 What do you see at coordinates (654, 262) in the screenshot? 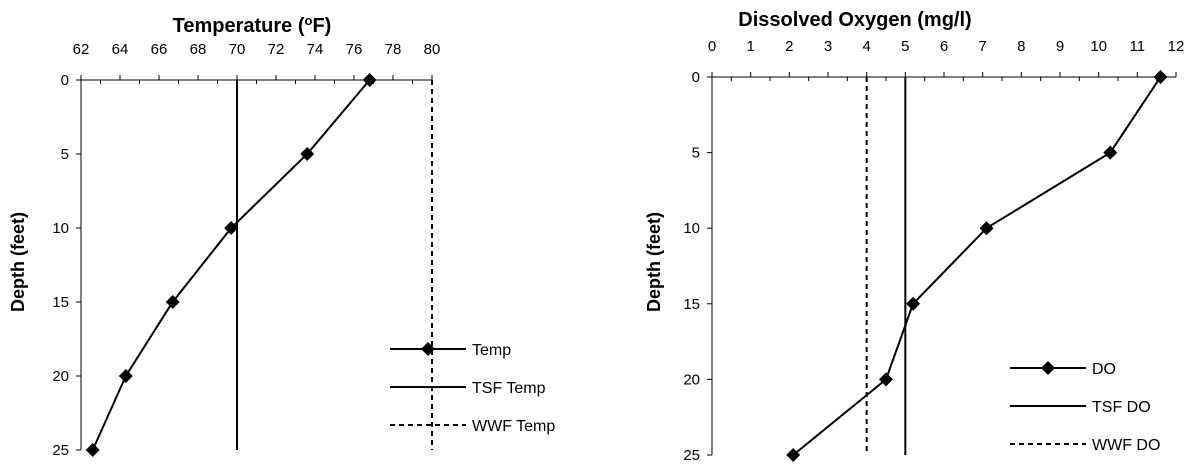
I see `dissolved-oxygen-chart-ylabel: Depth (feet)` at bounding box center [654, 262].